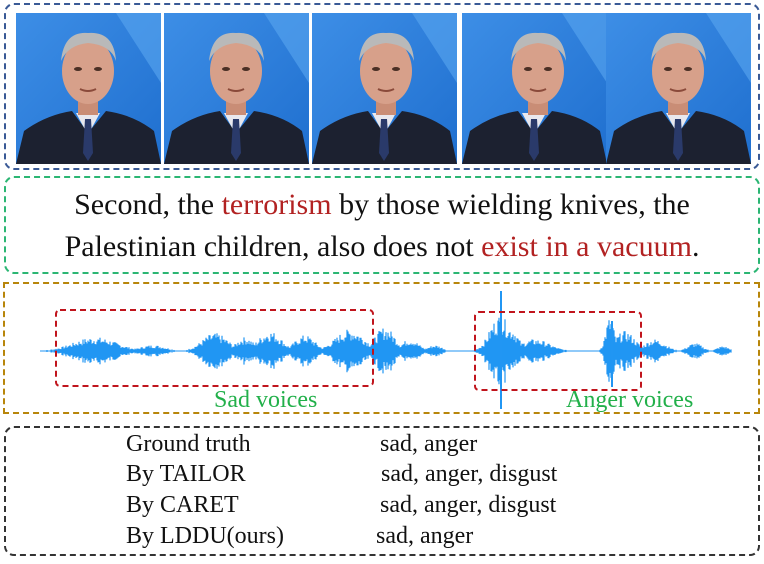 The image size is (764, 564). What do you see at coordinates (273, 246) in the screenshot?
I see `transcript-segment: Palestinian children, also does not` at bounding box center [273, 246].